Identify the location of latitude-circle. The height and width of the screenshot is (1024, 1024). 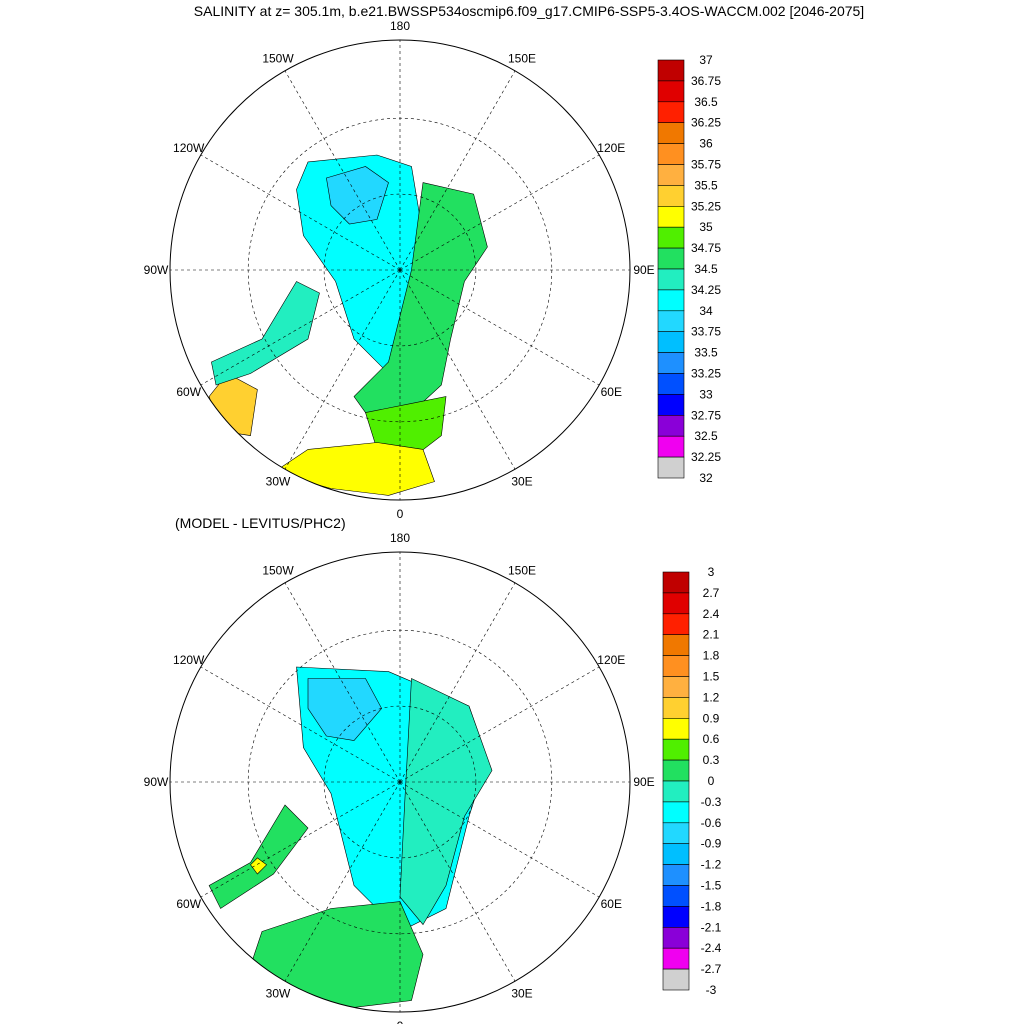
(400, 270).